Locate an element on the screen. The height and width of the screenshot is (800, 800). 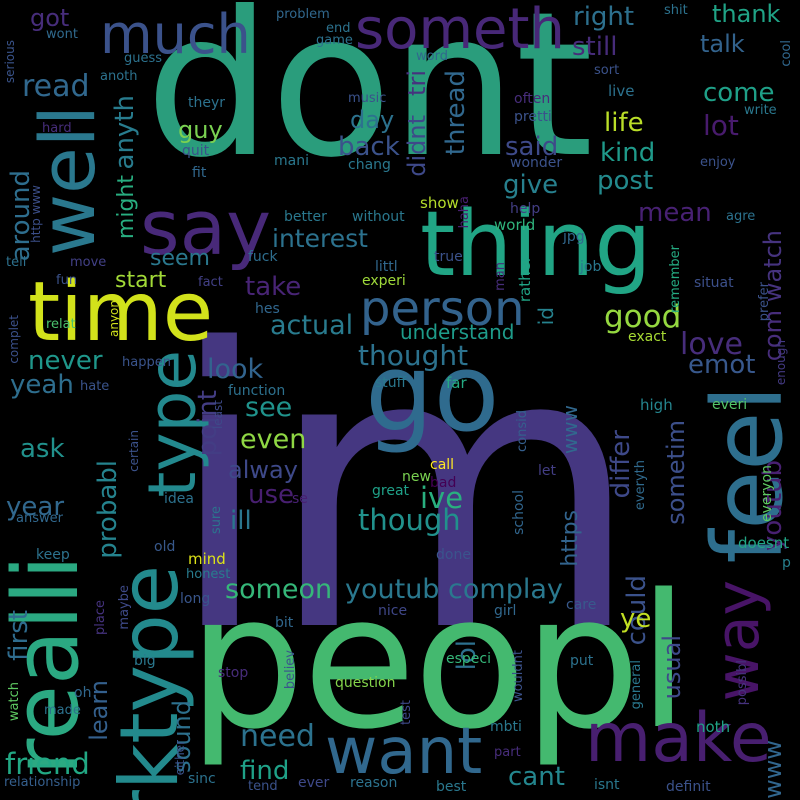
cloud-word-thought: thought is located at coordinates (413, 355).